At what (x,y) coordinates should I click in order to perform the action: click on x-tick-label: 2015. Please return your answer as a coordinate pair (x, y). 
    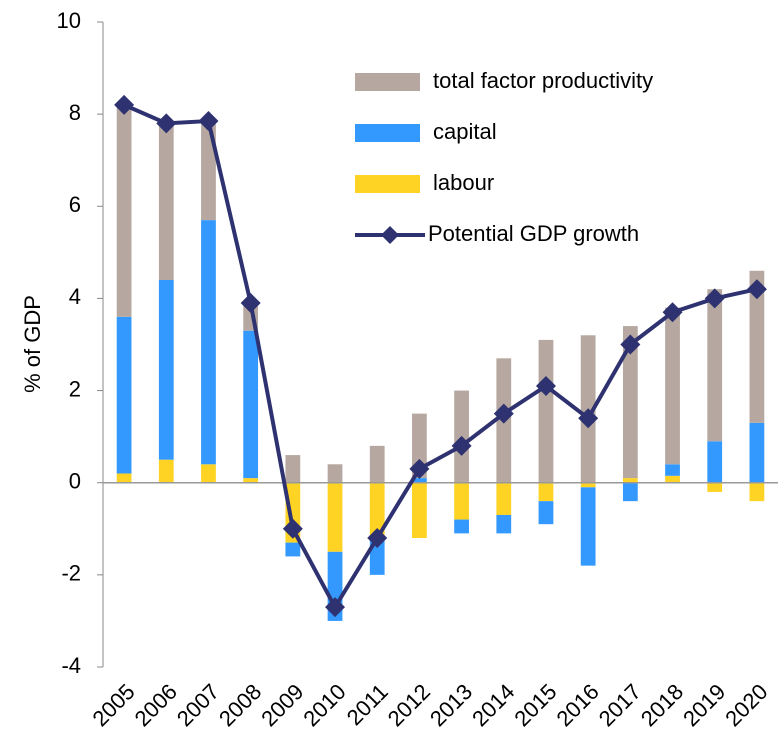
    Looking at the image, I should click on (535, 705).